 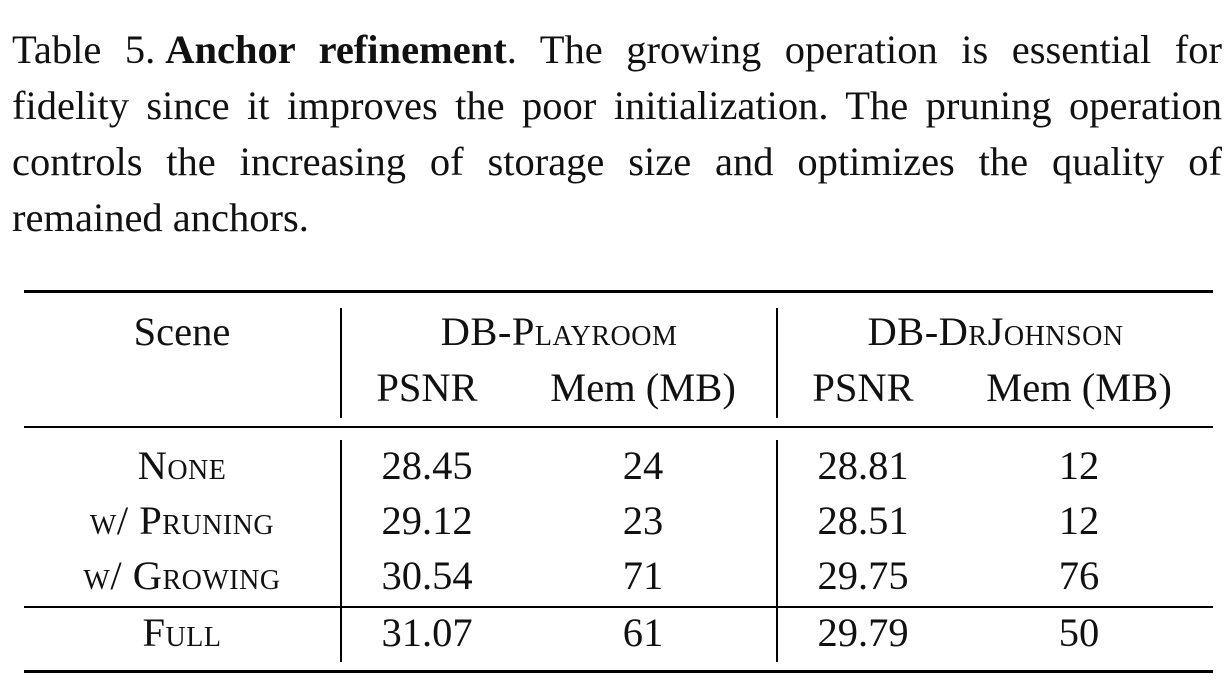 I want to click on bottom-rule, so click(x=618, y=671).